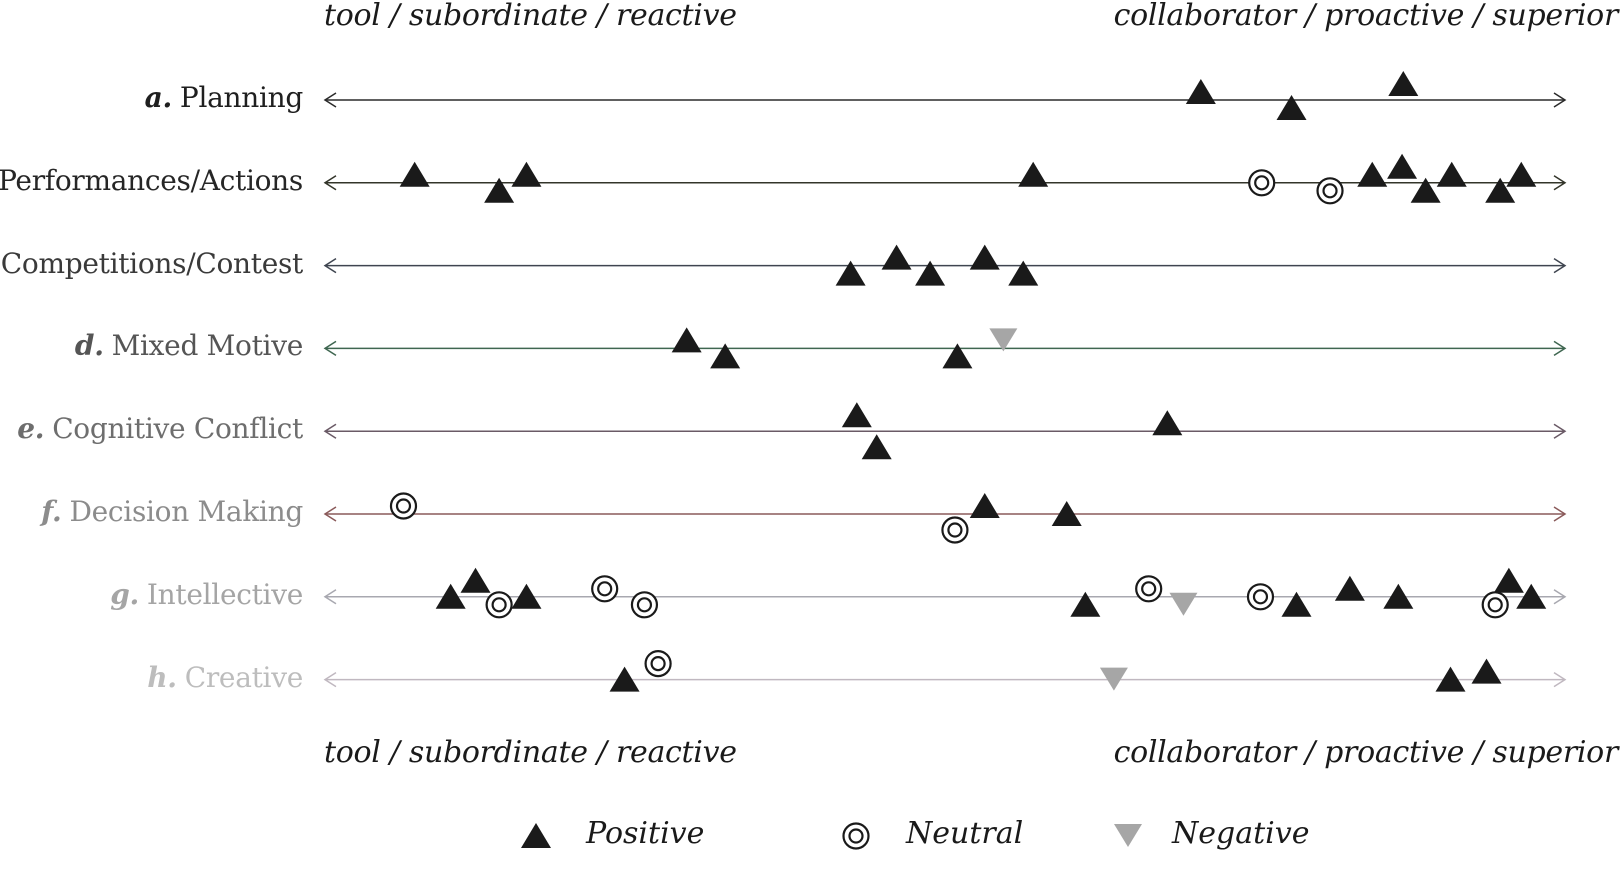 The height and width of the screenshot is (894, 1623). What do you see at coordinates (244, 677) in the screenshot?
I see `row-name: Creative` at bounding box center [244, 677].